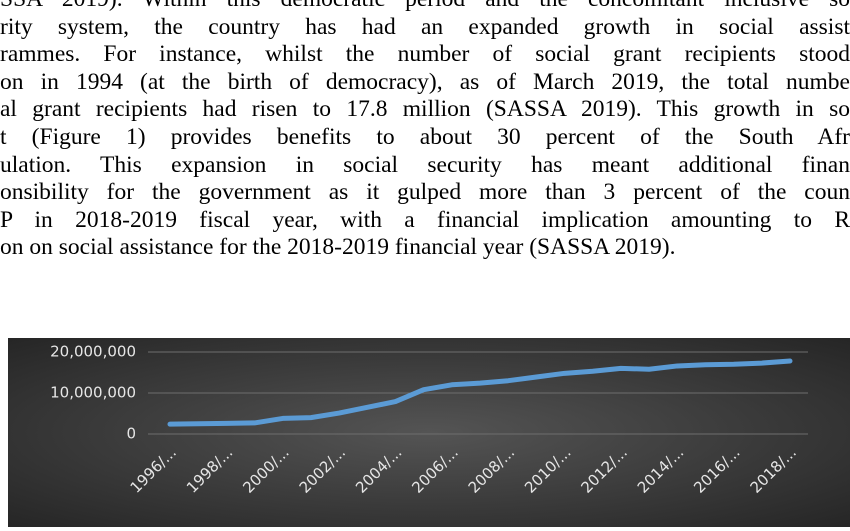 Image resolution: width=850 pixels, height=531 pixels. What do you see at coordinates (131, 434) in the screenshot?
I see `y-tick-label: 0` at bounding box center [131, 434].